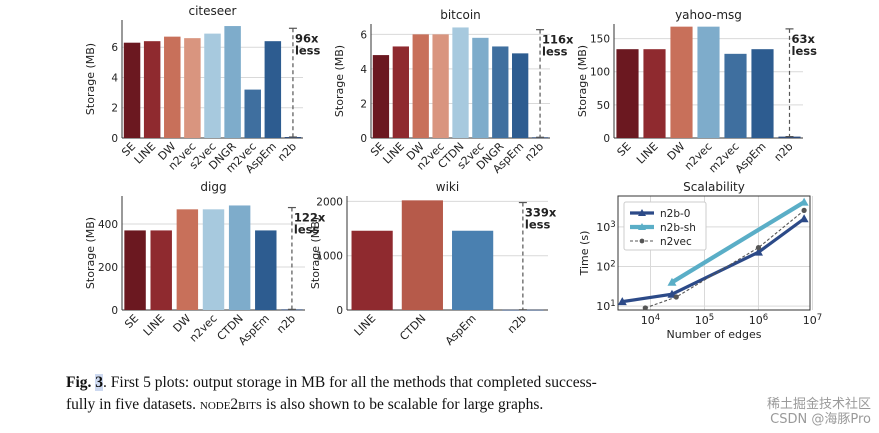  Describe the element at coordinates (600, 73) in the screenshot. I see `y-tick-label: 100` at that location.